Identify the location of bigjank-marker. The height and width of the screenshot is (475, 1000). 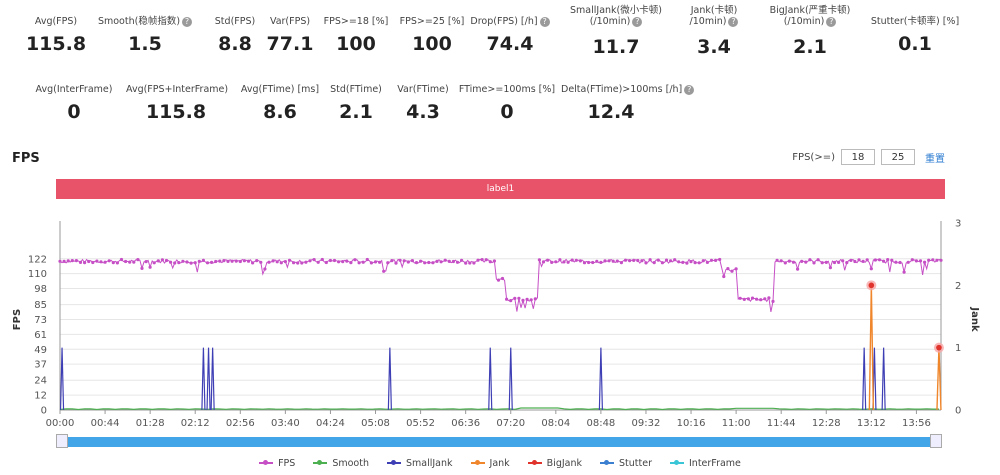
(939, 347).